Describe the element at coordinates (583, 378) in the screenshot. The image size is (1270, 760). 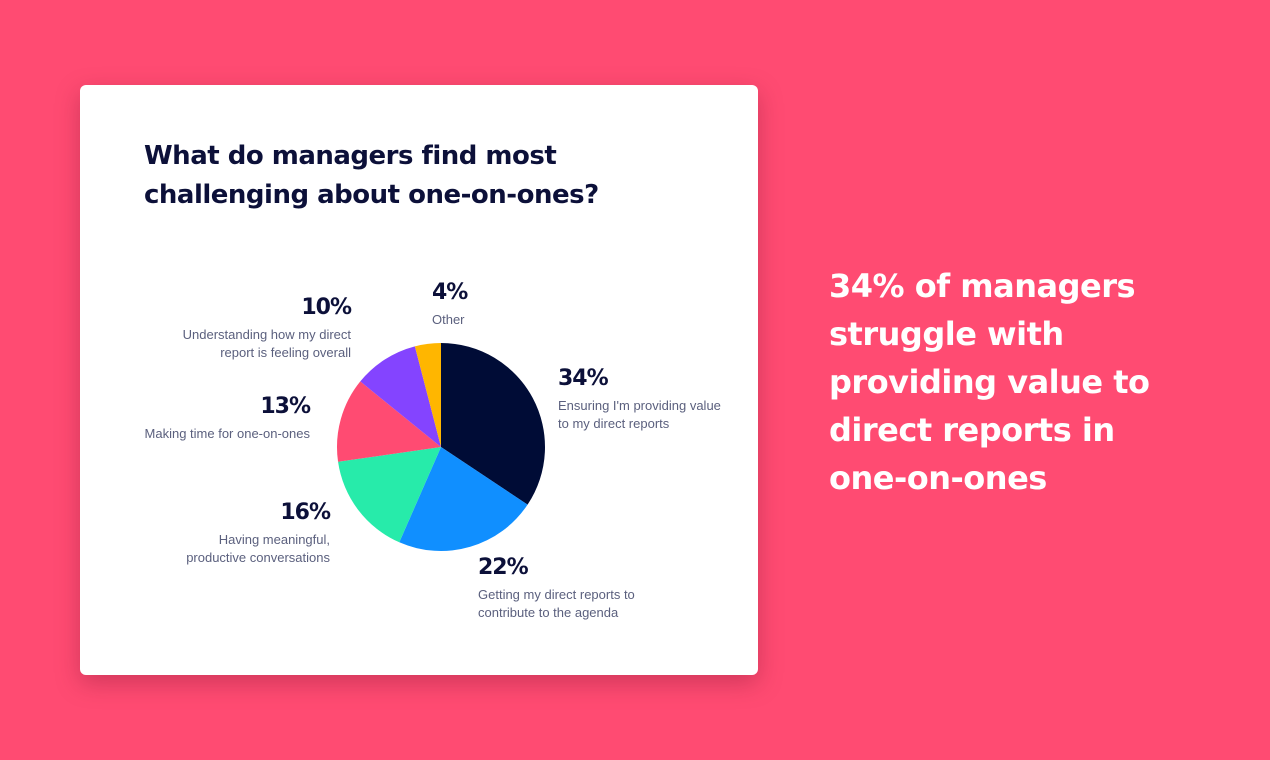
I see `pct-label: 34%` at that location.